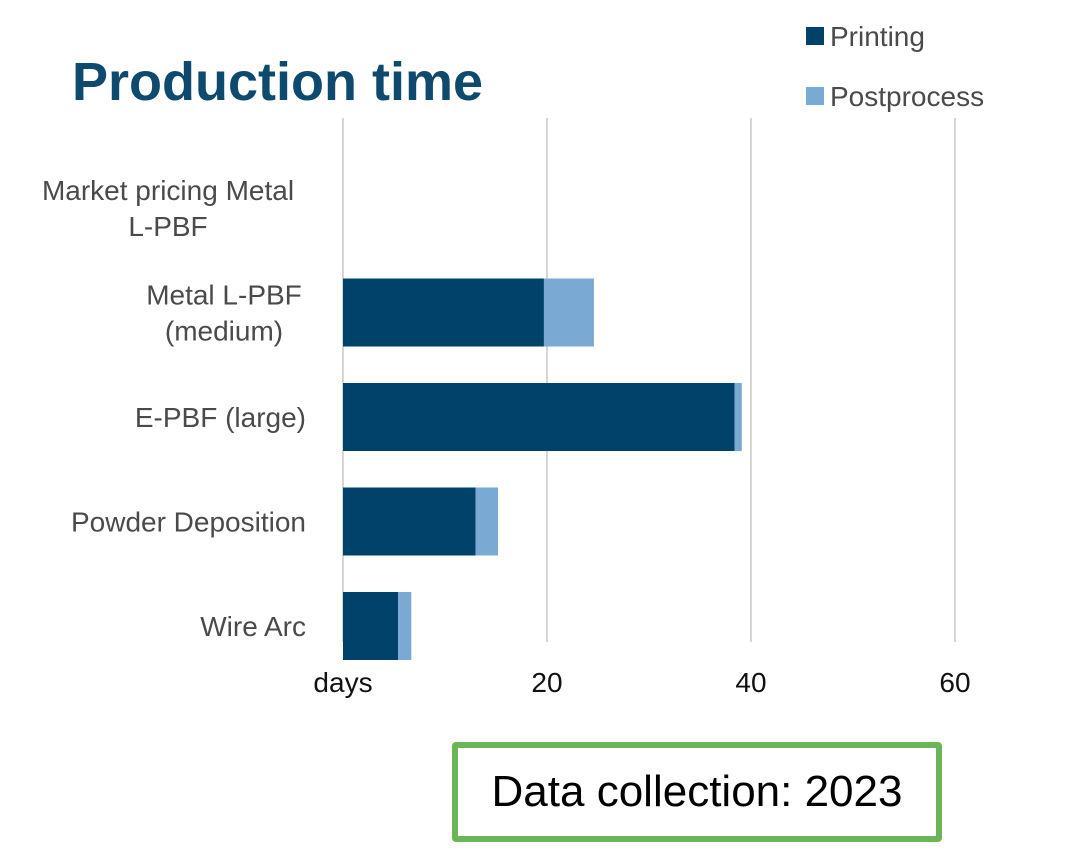 The image size is (1072, 857). What do you see at coordinates (750, 682) in the screenshot?
I see `x-tick-label: 40` at bounding box center [750, 682].